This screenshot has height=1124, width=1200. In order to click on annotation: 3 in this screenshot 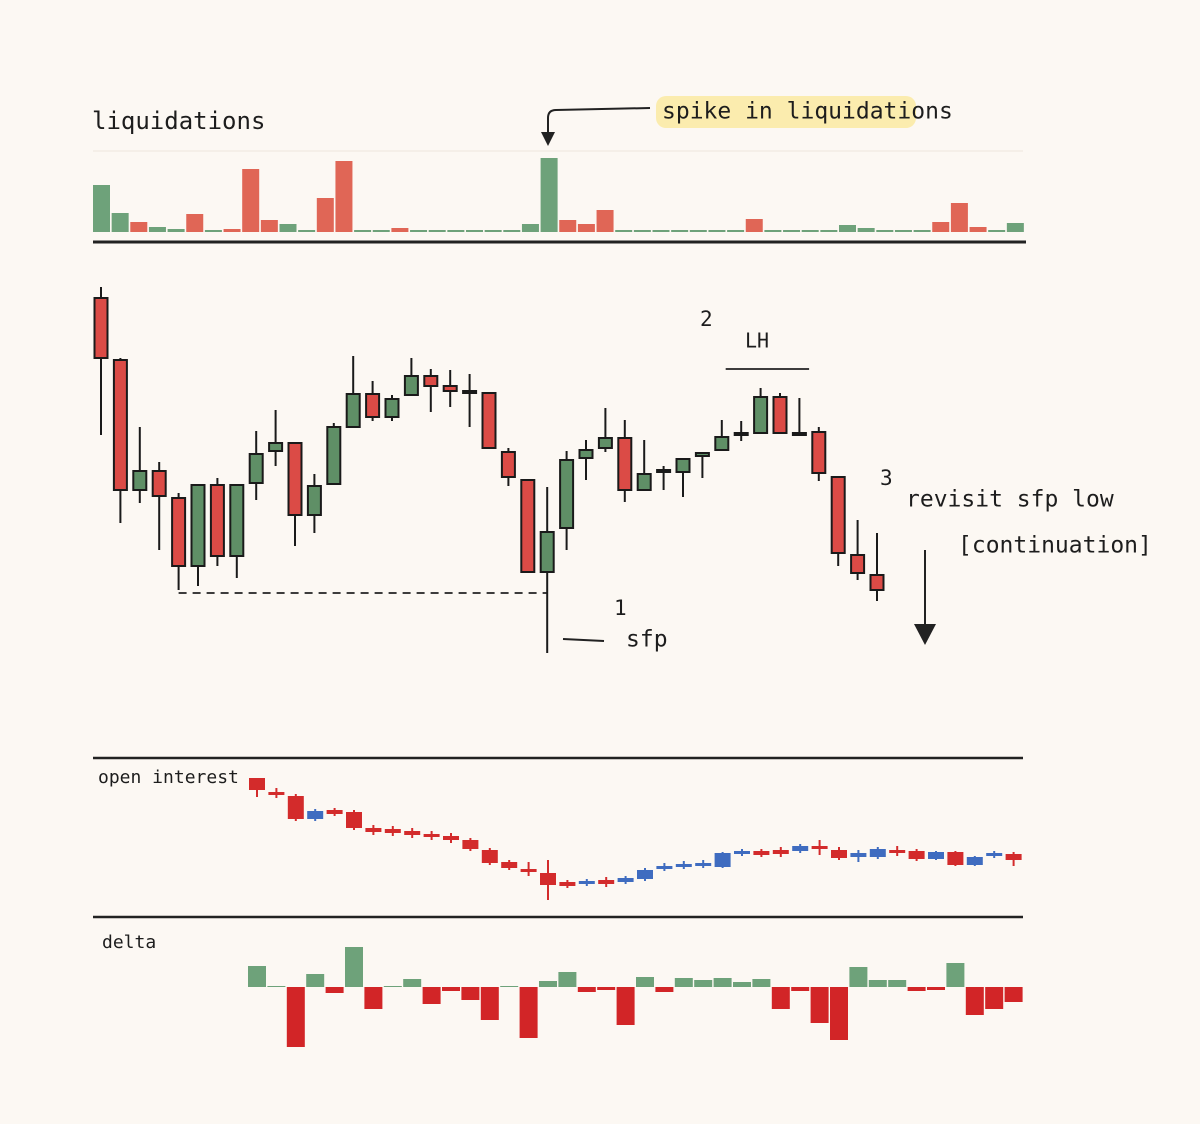, I will do `click(886, 478)`.